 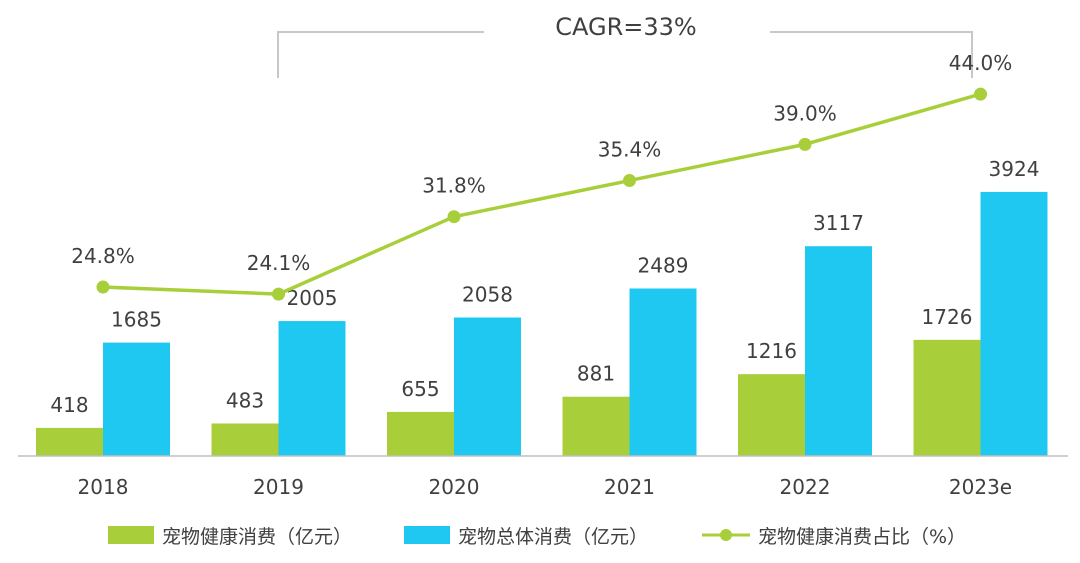 I want to click on bar-total-2020, so click(x=487, y=386).